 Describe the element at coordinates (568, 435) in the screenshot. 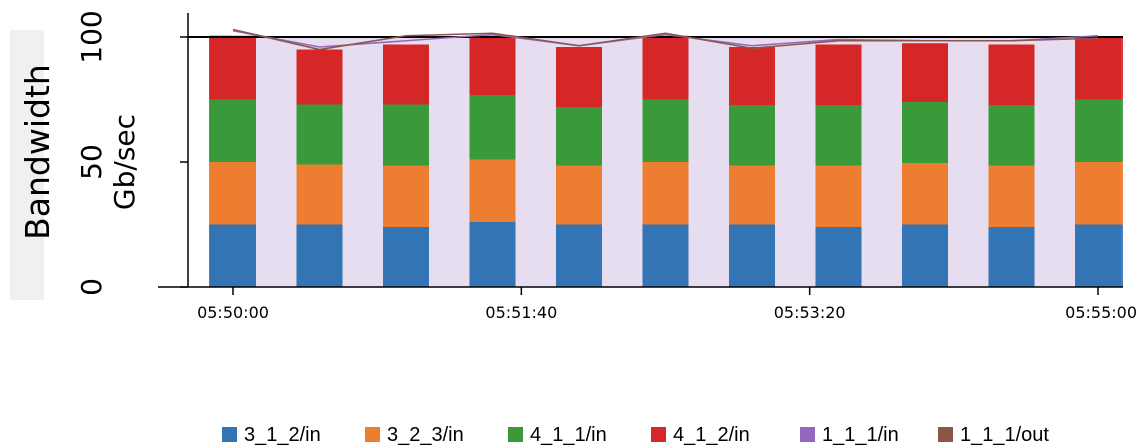

I see `legend-label-4_1_1-in: 4_1_1/in` at that location.